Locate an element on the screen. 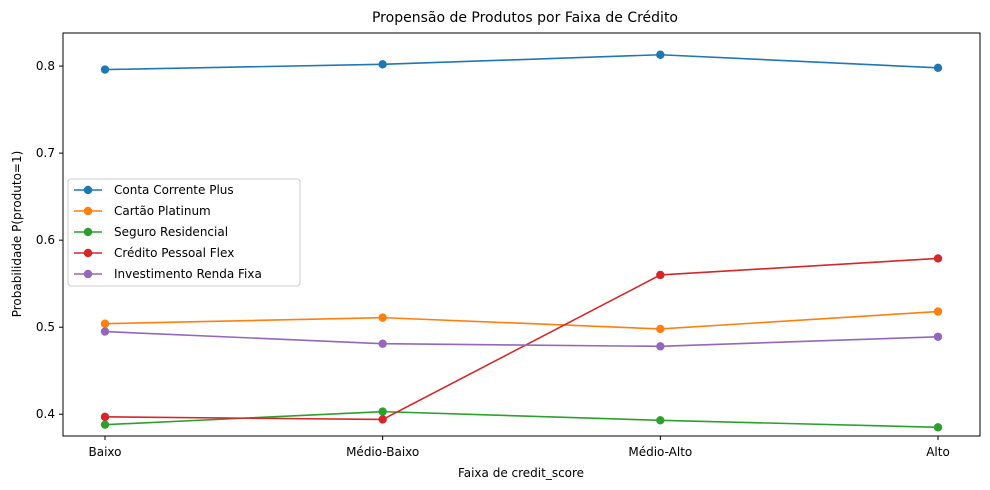 The height and width of the screenshot is (490, 990). legend-item: Cartão Platinum is located at coordinates (142, 211).